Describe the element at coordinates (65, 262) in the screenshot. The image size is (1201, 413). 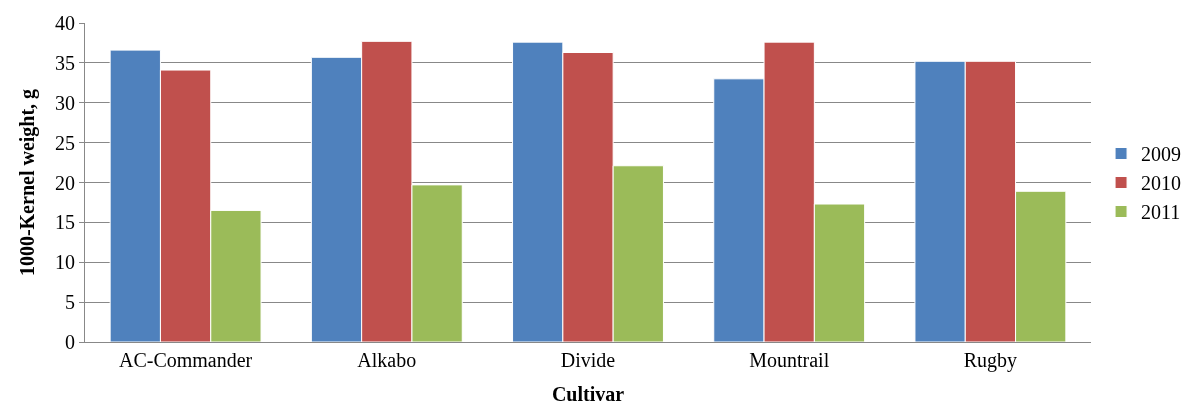
I see `y-tick-label: 10` at that location.